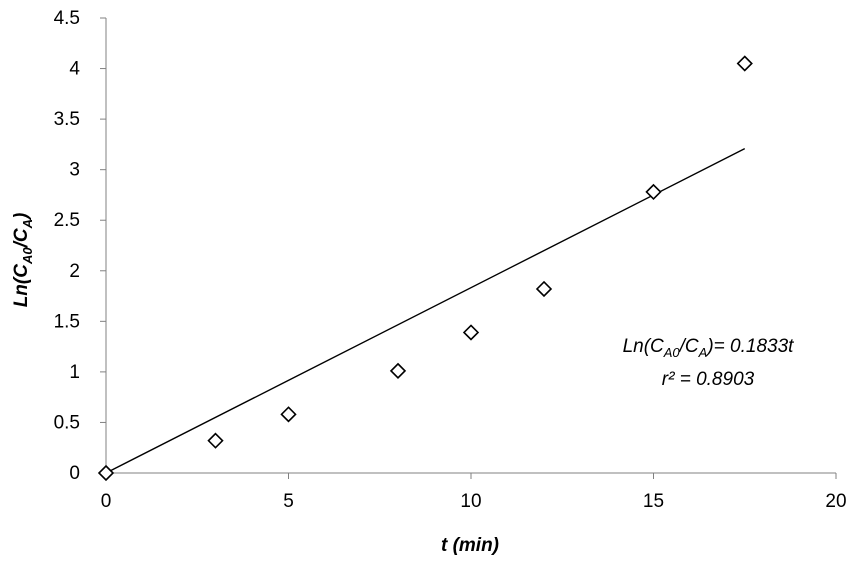 Image resolution: width=855 pixels, height=563 pixels. What do you see at coordinates (74, 372) in the screenshot?
I see `y-tick-label: 1` at bounding box center [74, 372].